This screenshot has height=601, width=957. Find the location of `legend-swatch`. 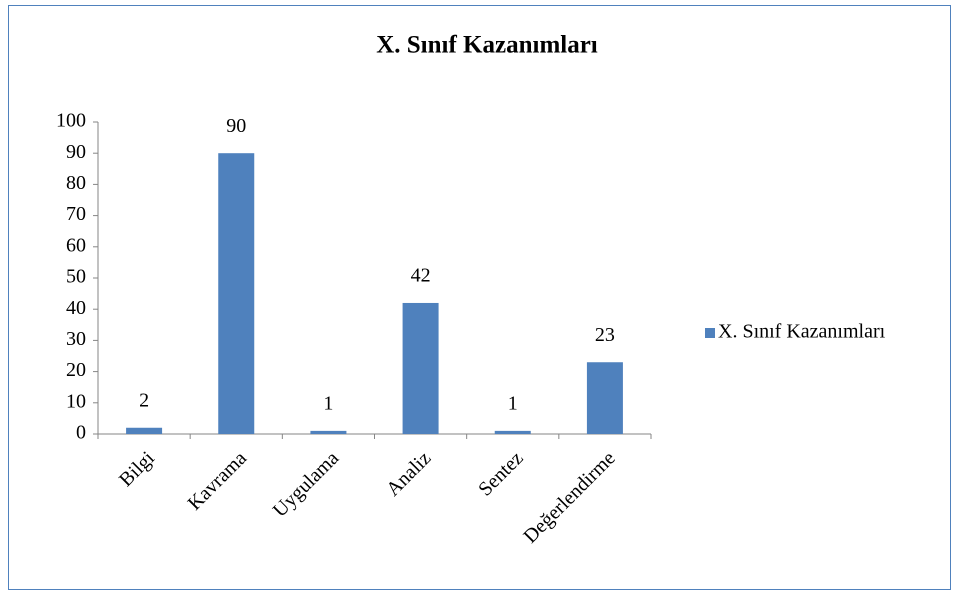

legend-swatch is located at coordinates (710, 333).